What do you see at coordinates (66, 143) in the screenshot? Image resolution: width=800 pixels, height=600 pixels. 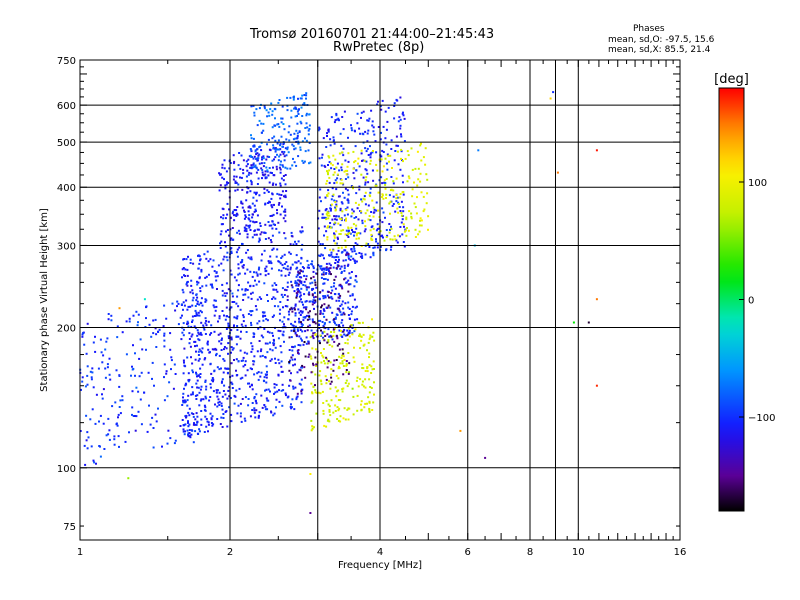 I see `y-tick-label: 500` at bounding box center [66, 143].